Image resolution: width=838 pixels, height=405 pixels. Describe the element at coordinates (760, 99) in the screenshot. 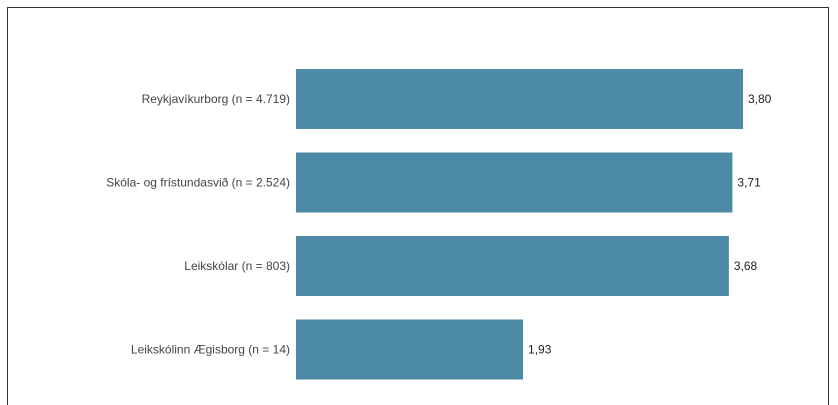

I see `bar-value-label: 3,80` at that location.